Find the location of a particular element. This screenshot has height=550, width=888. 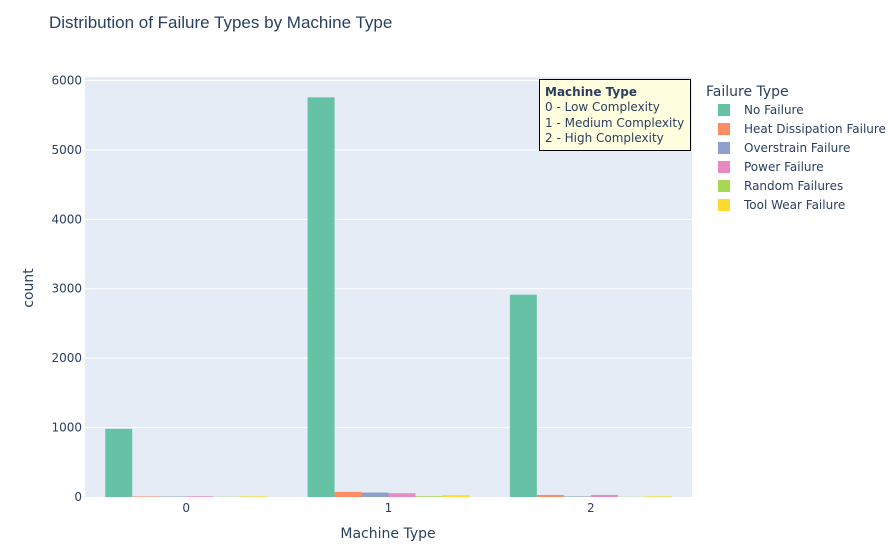

annotation-heading: Machine Type is located at coordinates (591, 92).